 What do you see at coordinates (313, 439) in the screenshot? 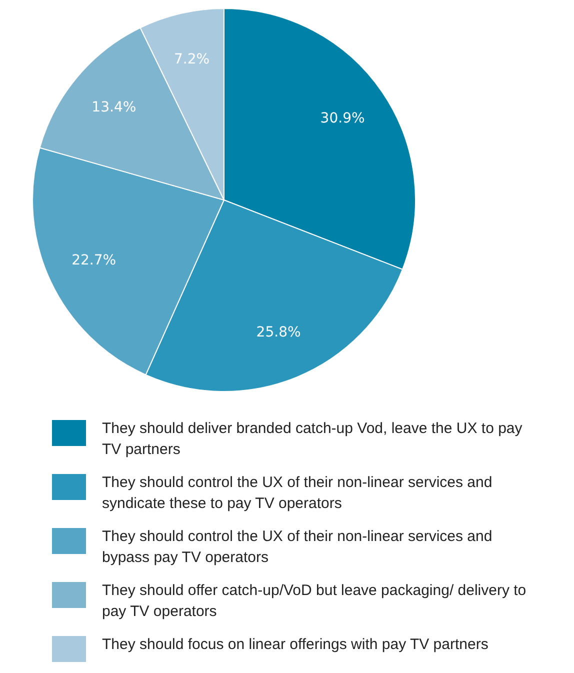
I see `legend-label: They should deliver branded catch-up Vod, leave the UX to pay TV partners` at bounding box center [313, 439].